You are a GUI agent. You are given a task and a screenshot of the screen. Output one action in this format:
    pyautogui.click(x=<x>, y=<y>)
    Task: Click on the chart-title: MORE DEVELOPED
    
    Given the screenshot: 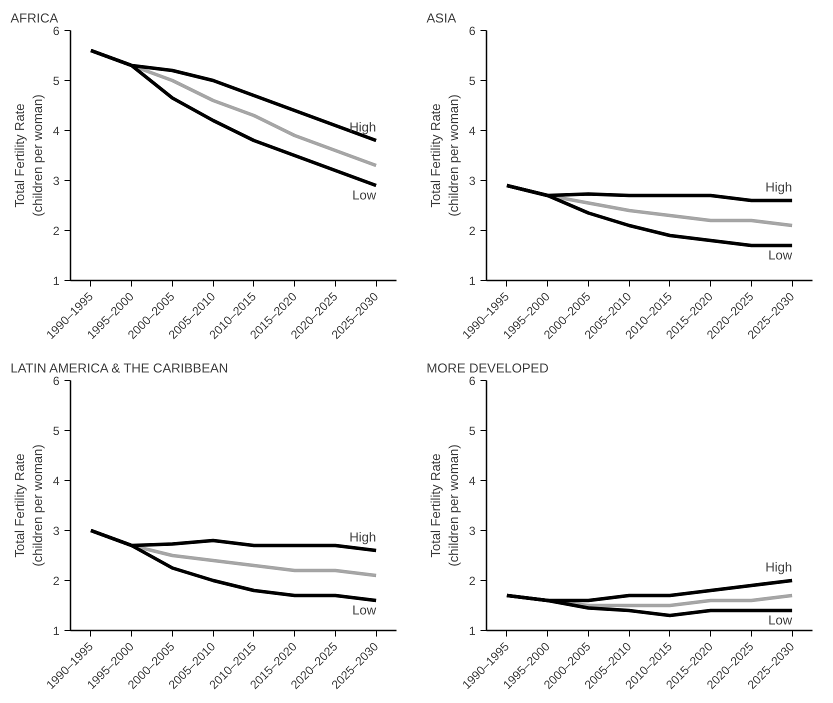 What is the action you would take?
    pyautogui.click(x=487, y=368)
    